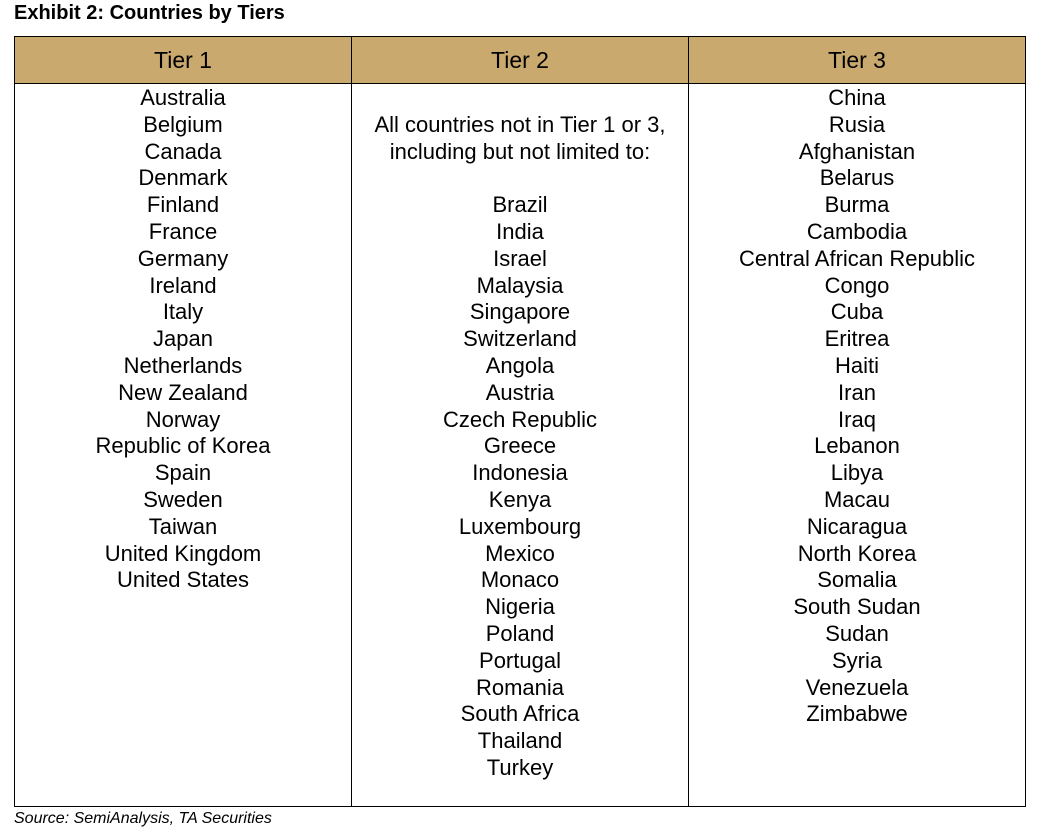  I want to click on column-header: Tier 2, so click(520, 60).